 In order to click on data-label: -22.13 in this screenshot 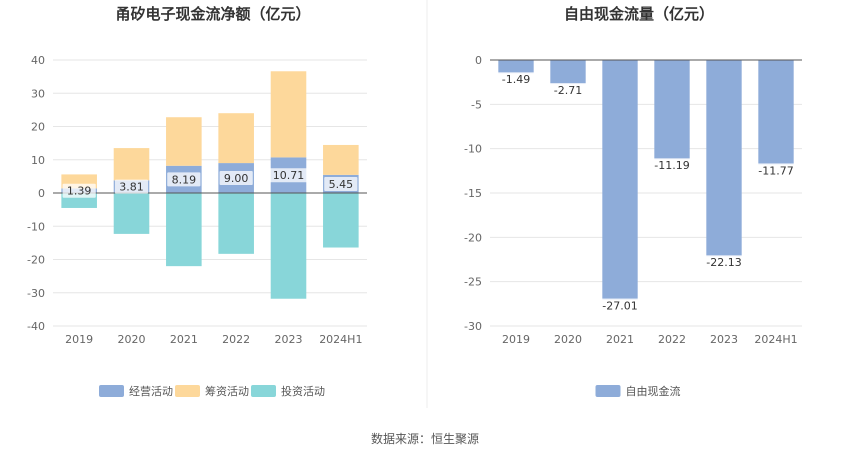, I will do `click(723, 262)`.